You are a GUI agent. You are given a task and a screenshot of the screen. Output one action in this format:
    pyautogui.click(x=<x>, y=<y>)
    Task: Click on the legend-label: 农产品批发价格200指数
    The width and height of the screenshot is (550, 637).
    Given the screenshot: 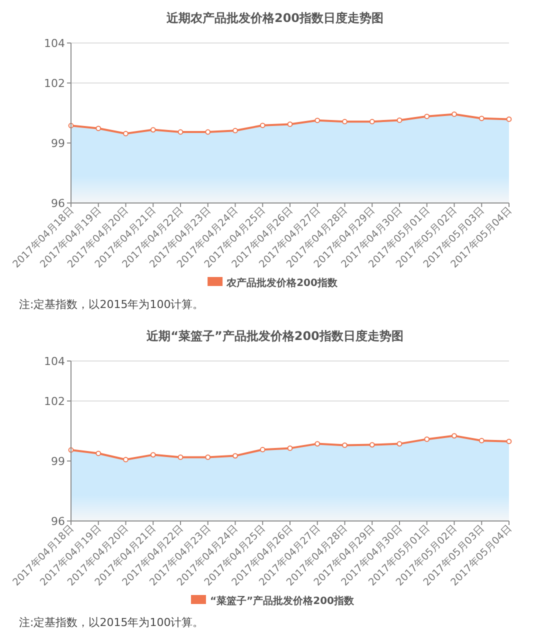 What is the action you would take?
    pyautogui.click(x=282, y=283)
    